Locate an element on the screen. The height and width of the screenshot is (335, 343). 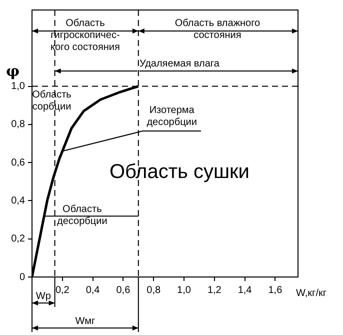
y-tick-label: 0,8 is located at coordinates (18, 124).